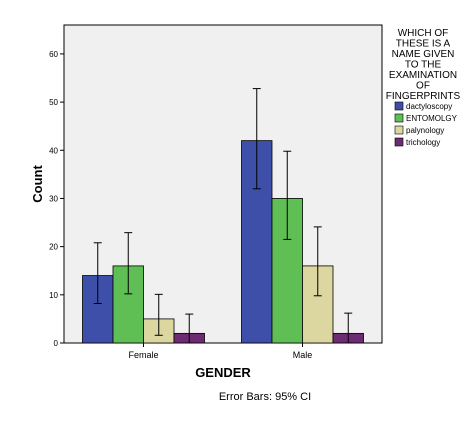 Image resolution: width=474 pixels, height=425 pixels. Describe the element at coordinates (423, 96) in the screenshot. I see `legend-title-line: FINGERPRINTS` at that location.